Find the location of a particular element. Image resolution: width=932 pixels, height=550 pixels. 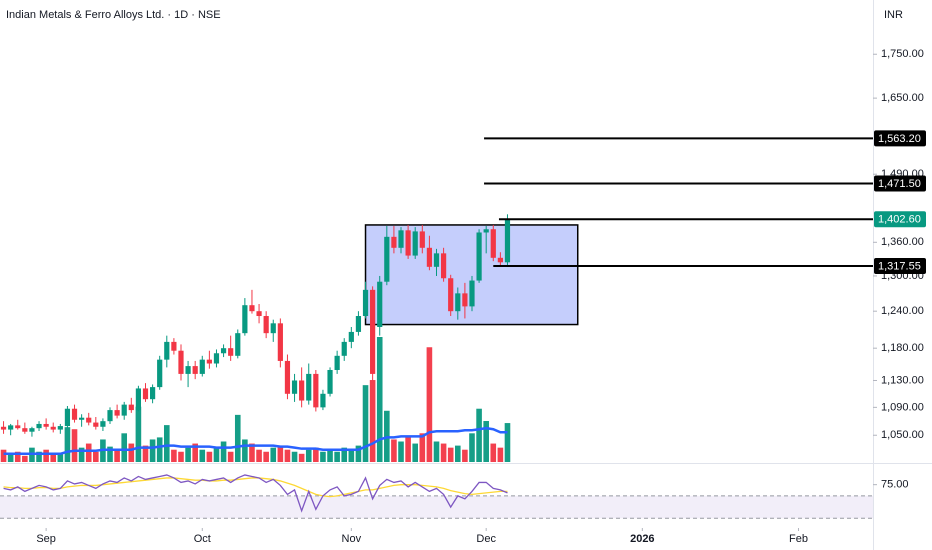

rsi-tick-label: 75.00 is located at coordinates (895, 485).